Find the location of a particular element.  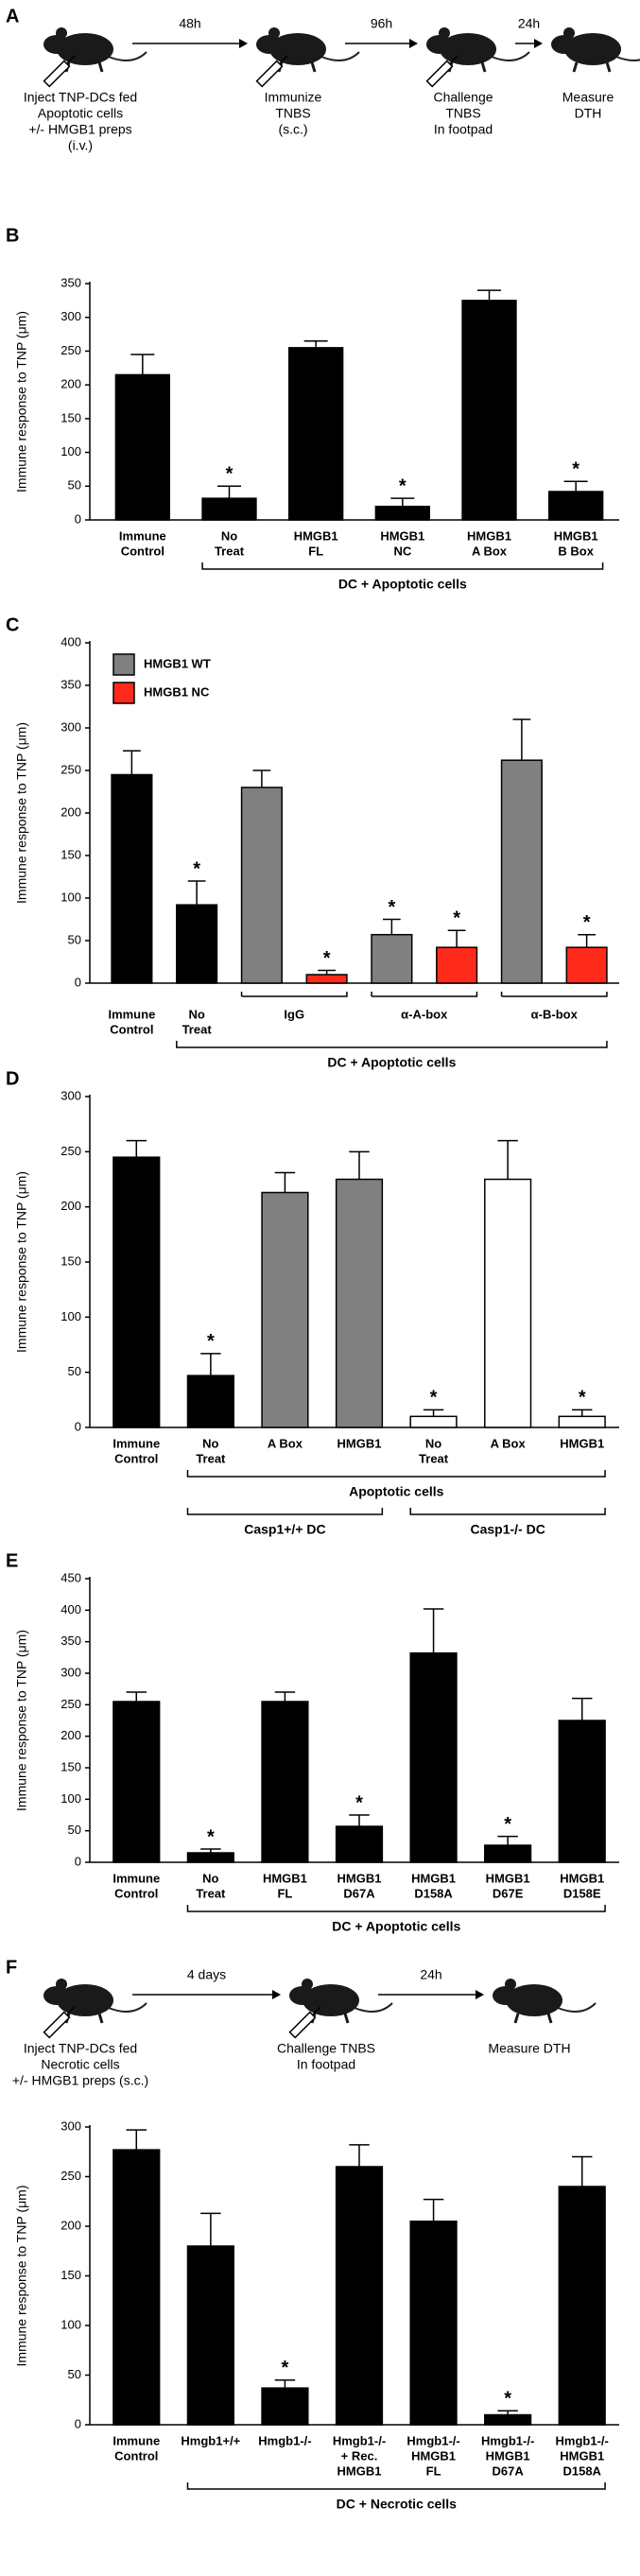

syringe-barrel is located at coordinates (439, 74).